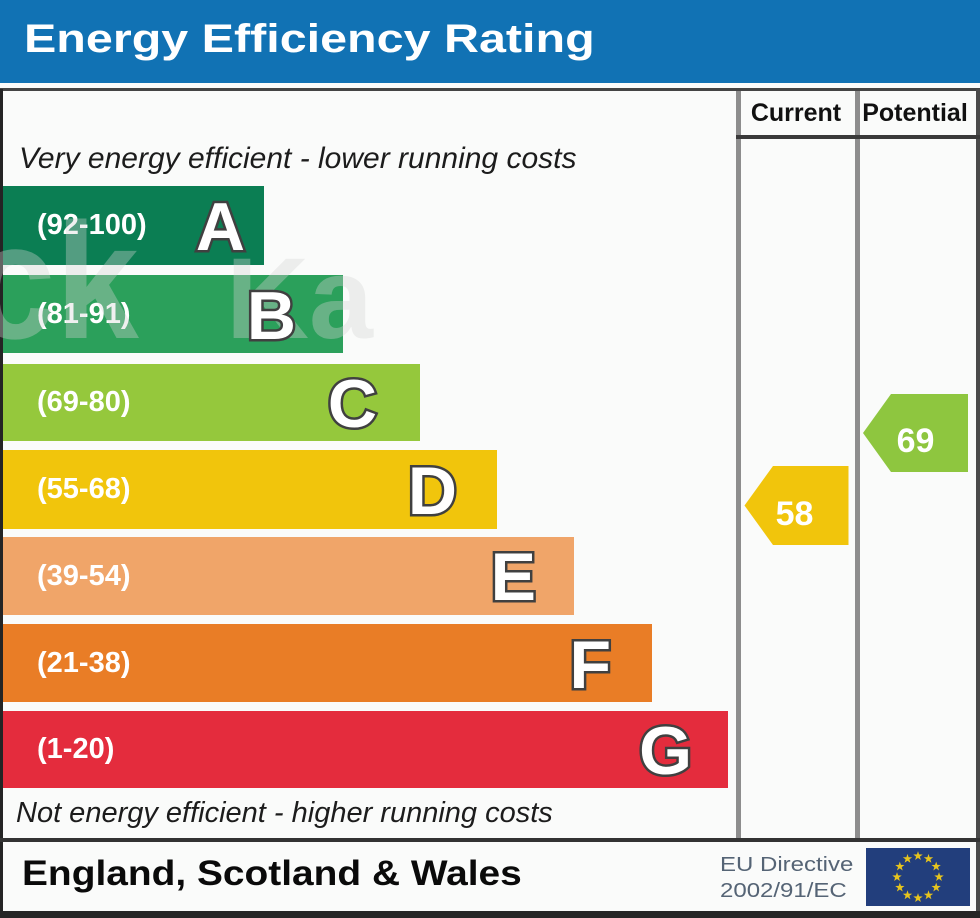 This screenshot has height=918, width=980. I want to click on svg-text: B, so click(271, 316).